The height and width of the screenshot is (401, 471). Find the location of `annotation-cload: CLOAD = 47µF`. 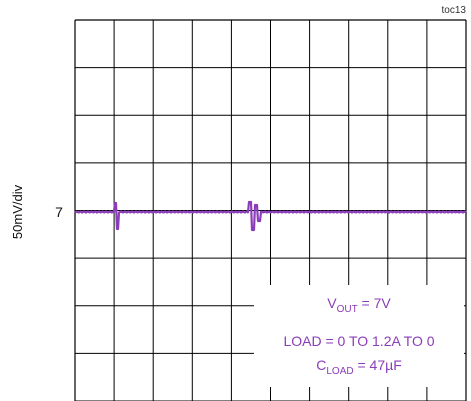

annotation-cload: CLOAD = 47µF is located at coordinates (359, 367).